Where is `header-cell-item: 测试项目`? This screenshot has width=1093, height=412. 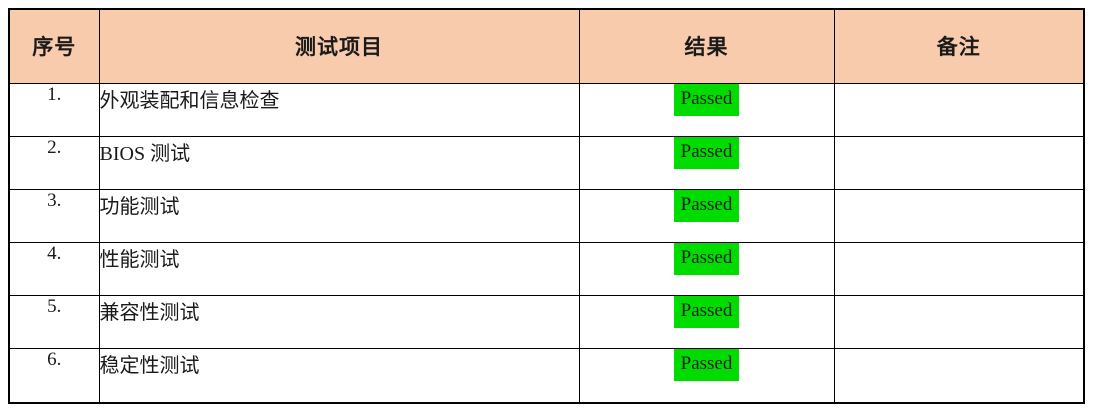
header-cell-item: 测试项目 is located at coordinates (339, 46).